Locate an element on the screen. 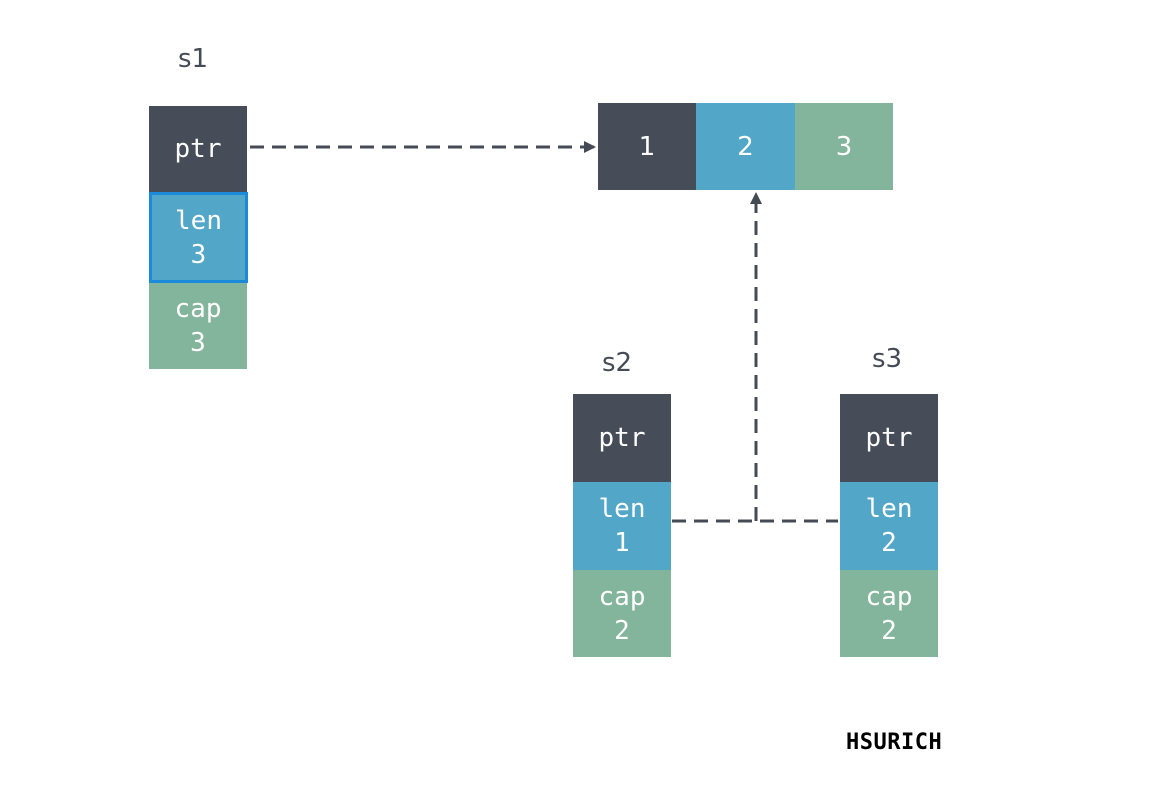 Image resolution: width=1174 pixels, height=808 pixels. s2-ptr-label: ptr is located at coordinates (622, 438).